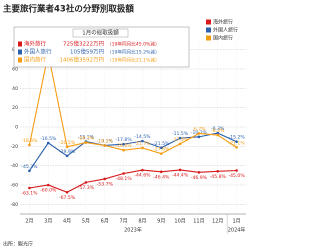  What do you see at coordinates (123, 222) in the screenshot?
I see `x-tick-label: 7月` at bounding box center [123, 222].